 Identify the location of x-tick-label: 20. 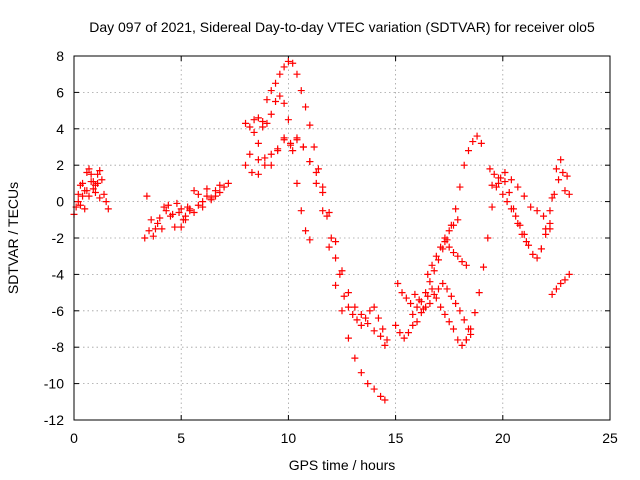
(503, 438).